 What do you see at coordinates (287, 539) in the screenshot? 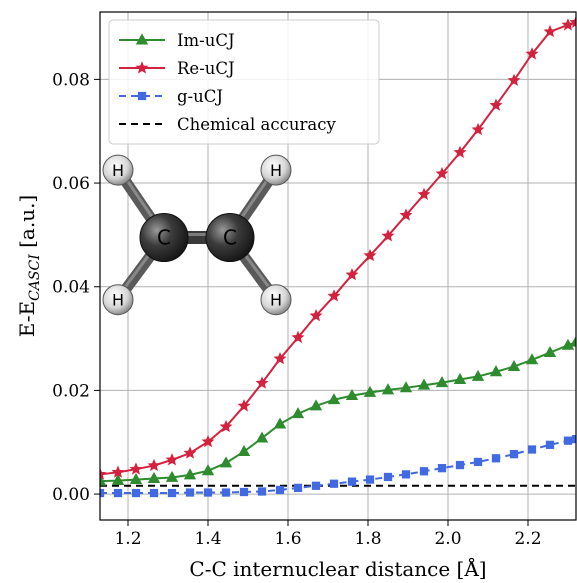
I see `x-tick-label: 1.6` at bounding box center [287, 539].